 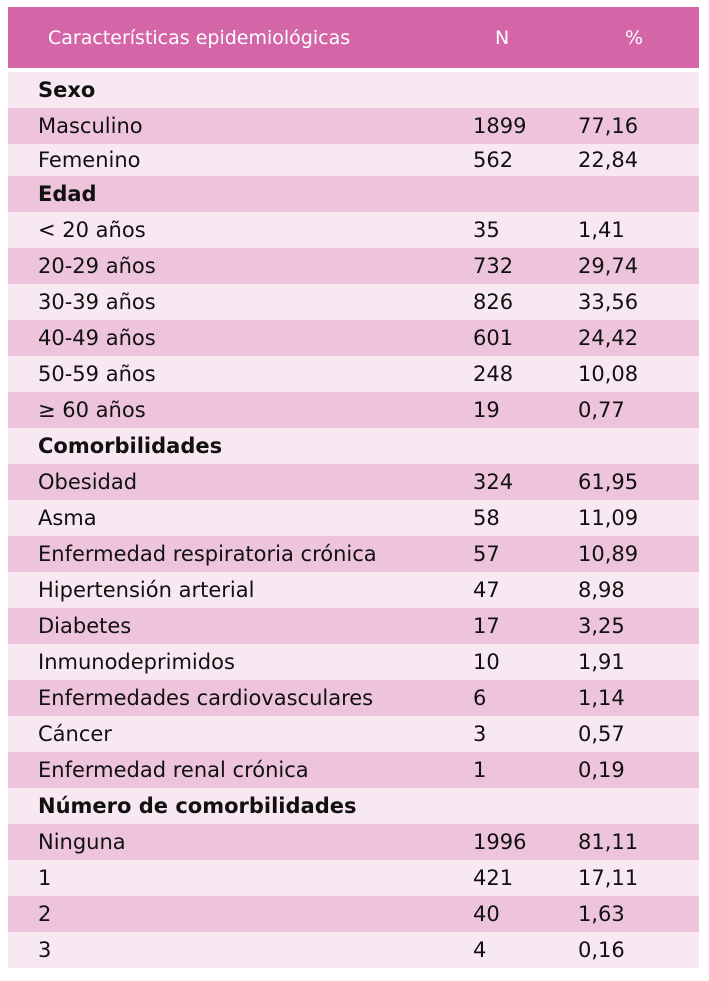 What do you see at coordinates (608, 842) in the screenshot?
I see `row-percent: 81,11` at bounding box center [608, 842].